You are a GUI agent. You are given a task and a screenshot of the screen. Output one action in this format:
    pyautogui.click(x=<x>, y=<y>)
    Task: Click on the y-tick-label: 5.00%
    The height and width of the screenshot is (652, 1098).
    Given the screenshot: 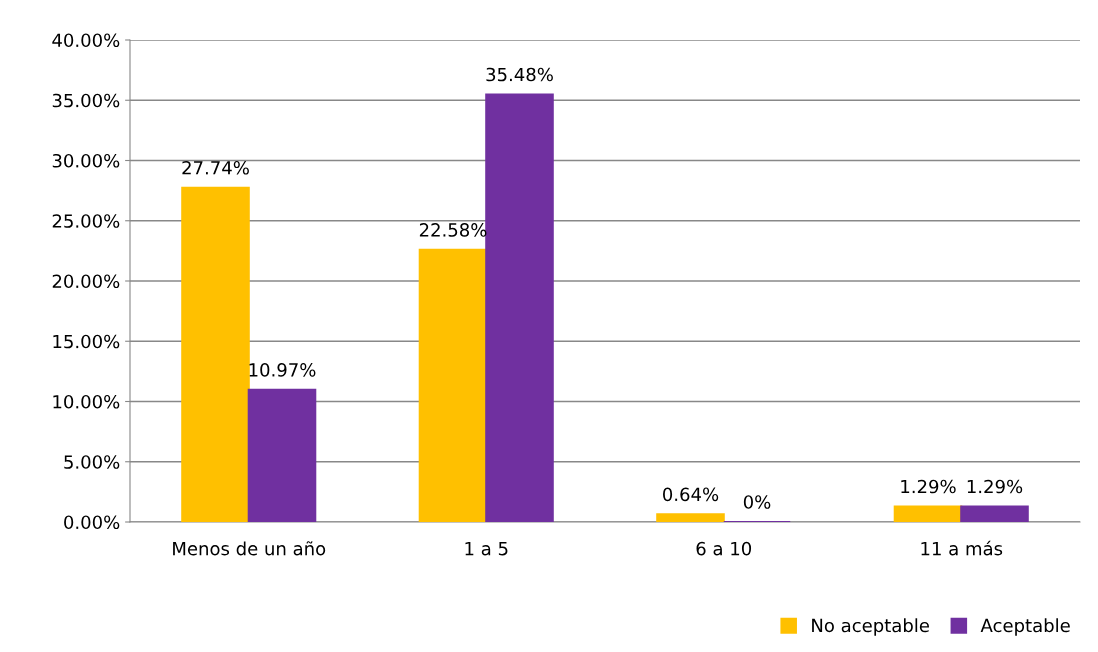 What is the action you would take?
    pyautogui.click(x=92, y=462)
    